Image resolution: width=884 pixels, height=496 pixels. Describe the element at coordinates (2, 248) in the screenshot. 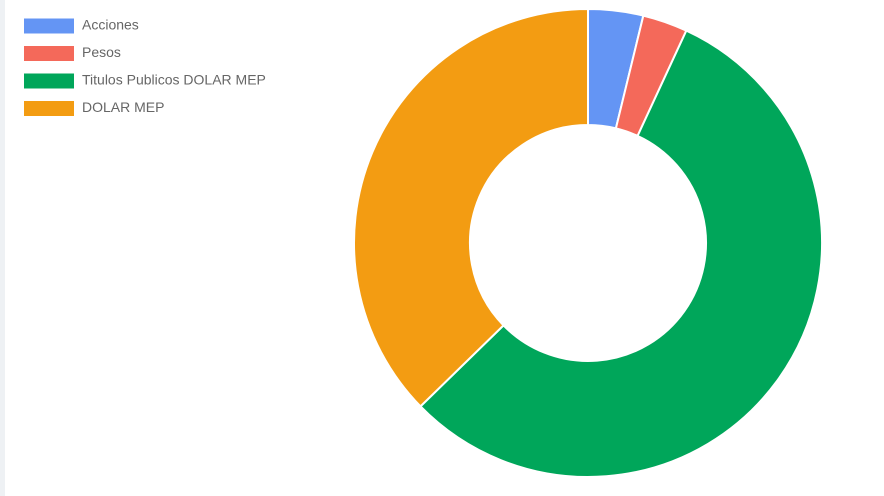

I see `sidebar-edge` at that location.